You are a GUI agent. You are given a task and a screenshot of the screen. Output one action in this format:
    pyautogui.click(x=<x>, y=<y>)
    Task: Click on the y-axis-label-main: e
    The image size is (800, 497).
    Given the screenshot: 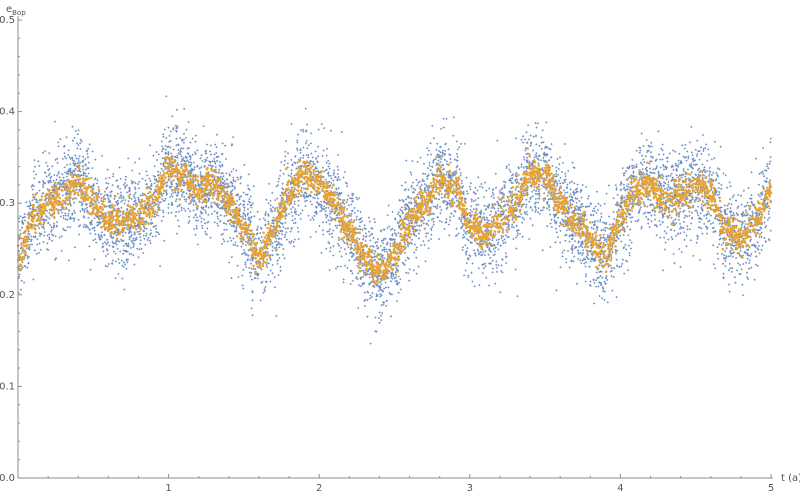 What is the action you would take?
    pyautogui.click(x=9, y=9)
    